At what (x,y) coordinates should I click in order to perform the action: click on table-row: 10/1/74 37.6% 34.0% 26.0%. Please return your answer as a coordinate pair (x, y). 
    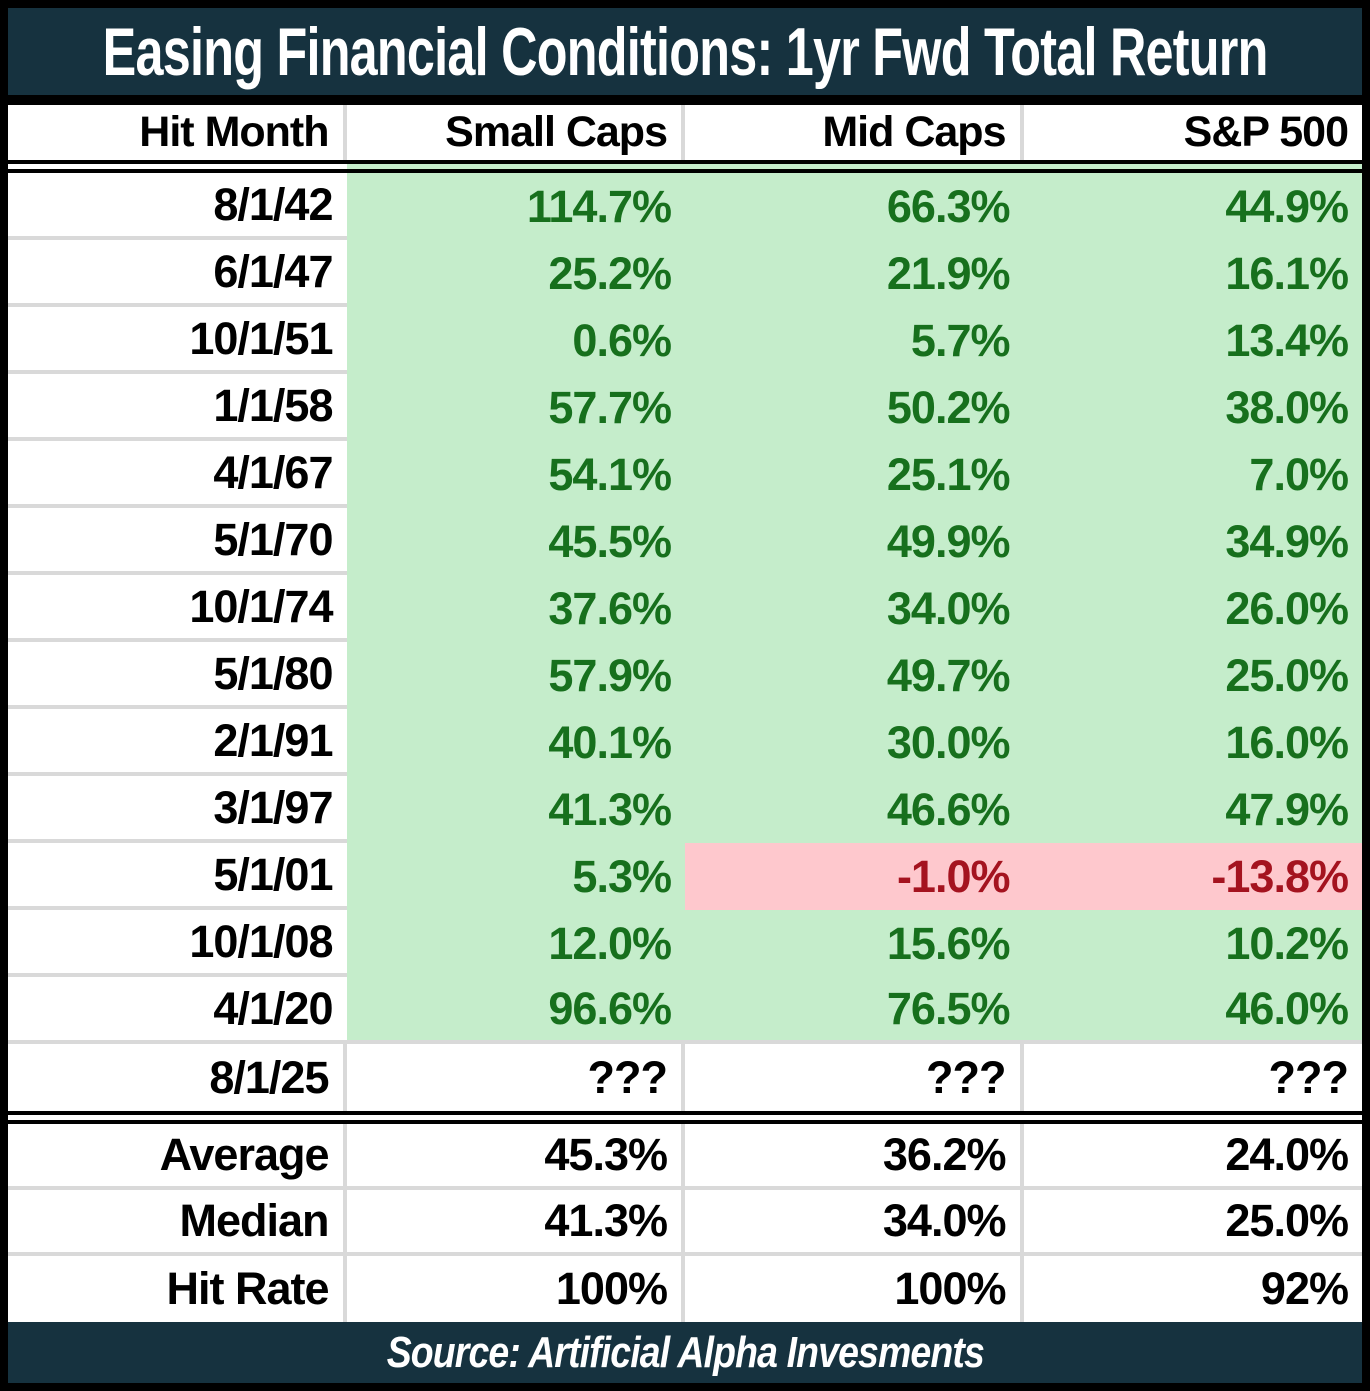
    Looking at the image, I should click on (685, 608).